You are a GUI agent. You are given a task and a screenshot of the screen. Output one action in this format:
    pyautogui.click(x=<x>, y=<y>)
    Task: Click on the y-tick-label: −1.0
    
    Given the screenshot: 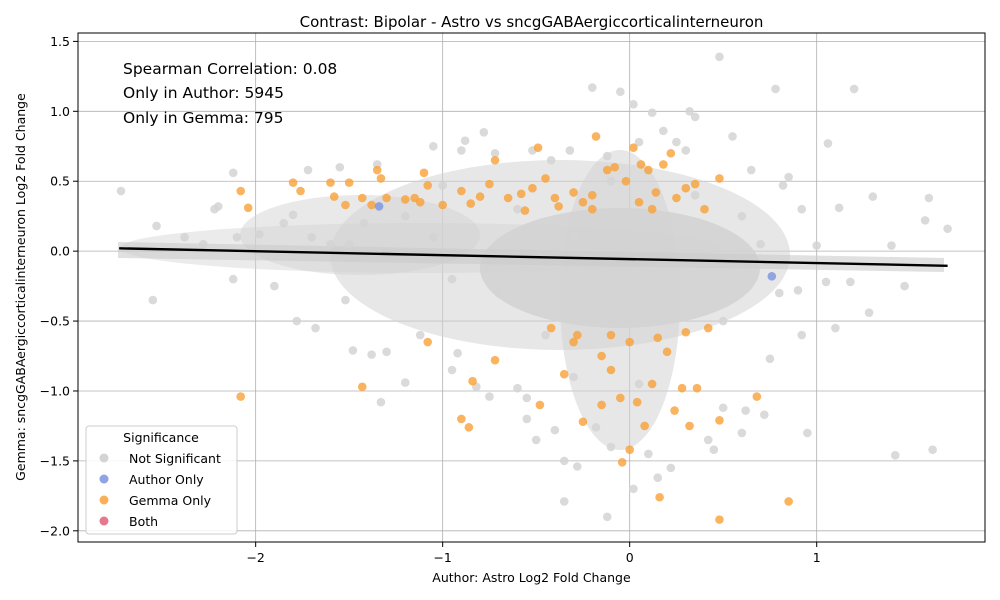 What is the action you would take?
    pyautogui.click(x=55, y=390)
    